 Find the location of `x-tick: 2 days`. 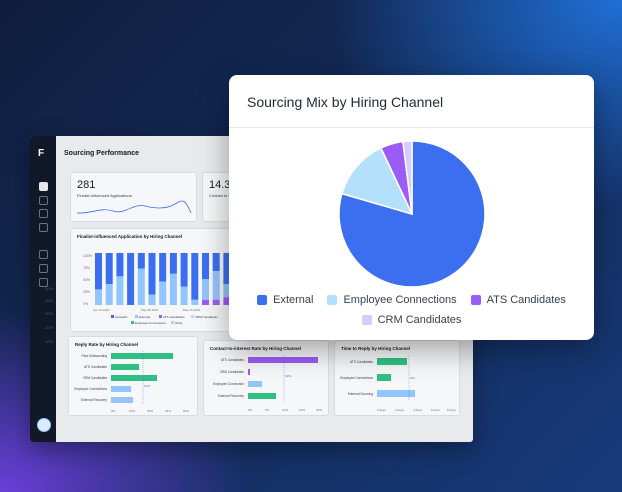

x-tick: 2 days is located at coordinates (399, 410).